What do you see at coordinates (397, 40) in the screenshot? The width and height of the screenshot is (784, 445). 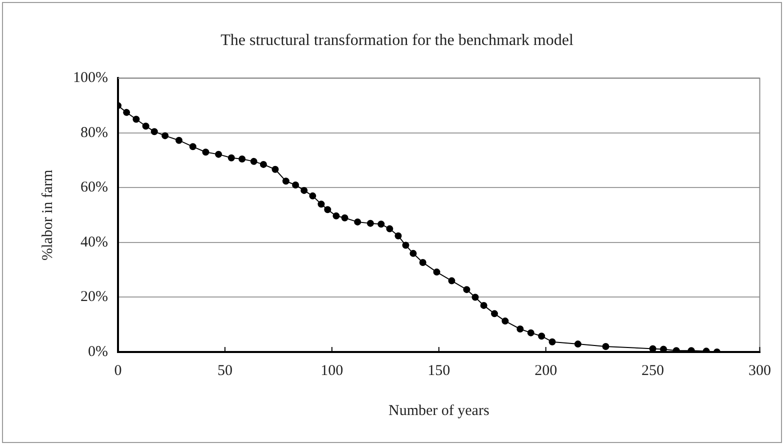 I see `chart-title: The structural transformation for the benchmark model` at bounding box center [397, 40].